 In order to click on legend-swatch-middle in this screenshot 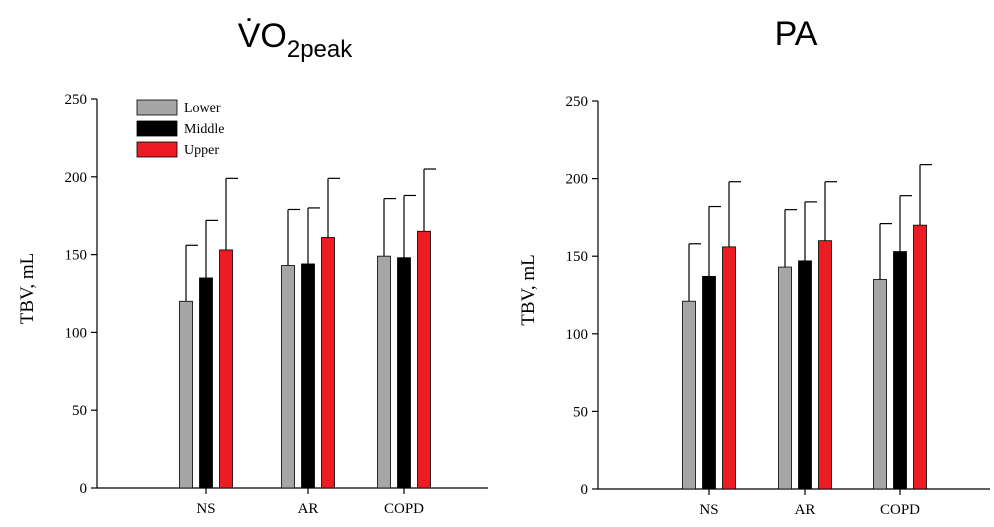, I will do `click(157, 128)`.